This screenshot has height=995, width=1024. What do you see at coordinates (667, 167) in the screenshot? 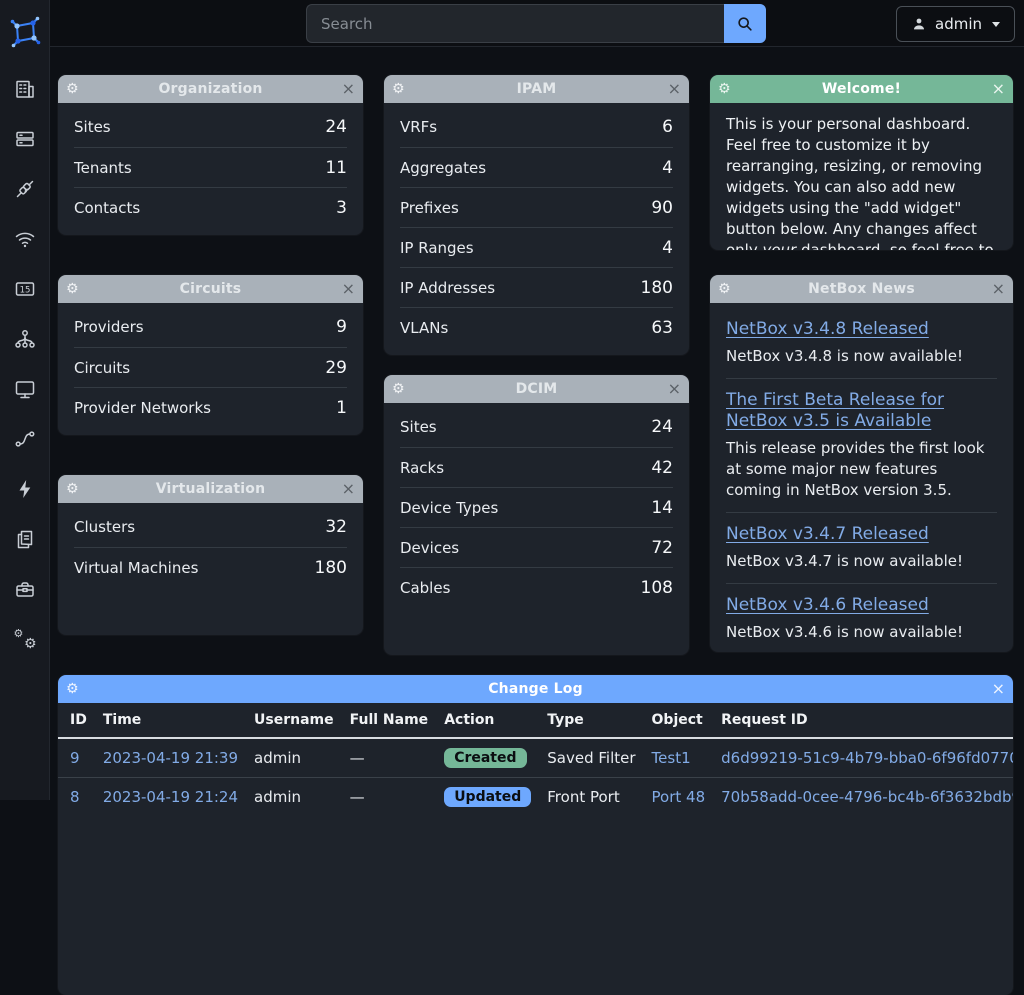
I see `count-value: 4` at bounding box center [667, 167].